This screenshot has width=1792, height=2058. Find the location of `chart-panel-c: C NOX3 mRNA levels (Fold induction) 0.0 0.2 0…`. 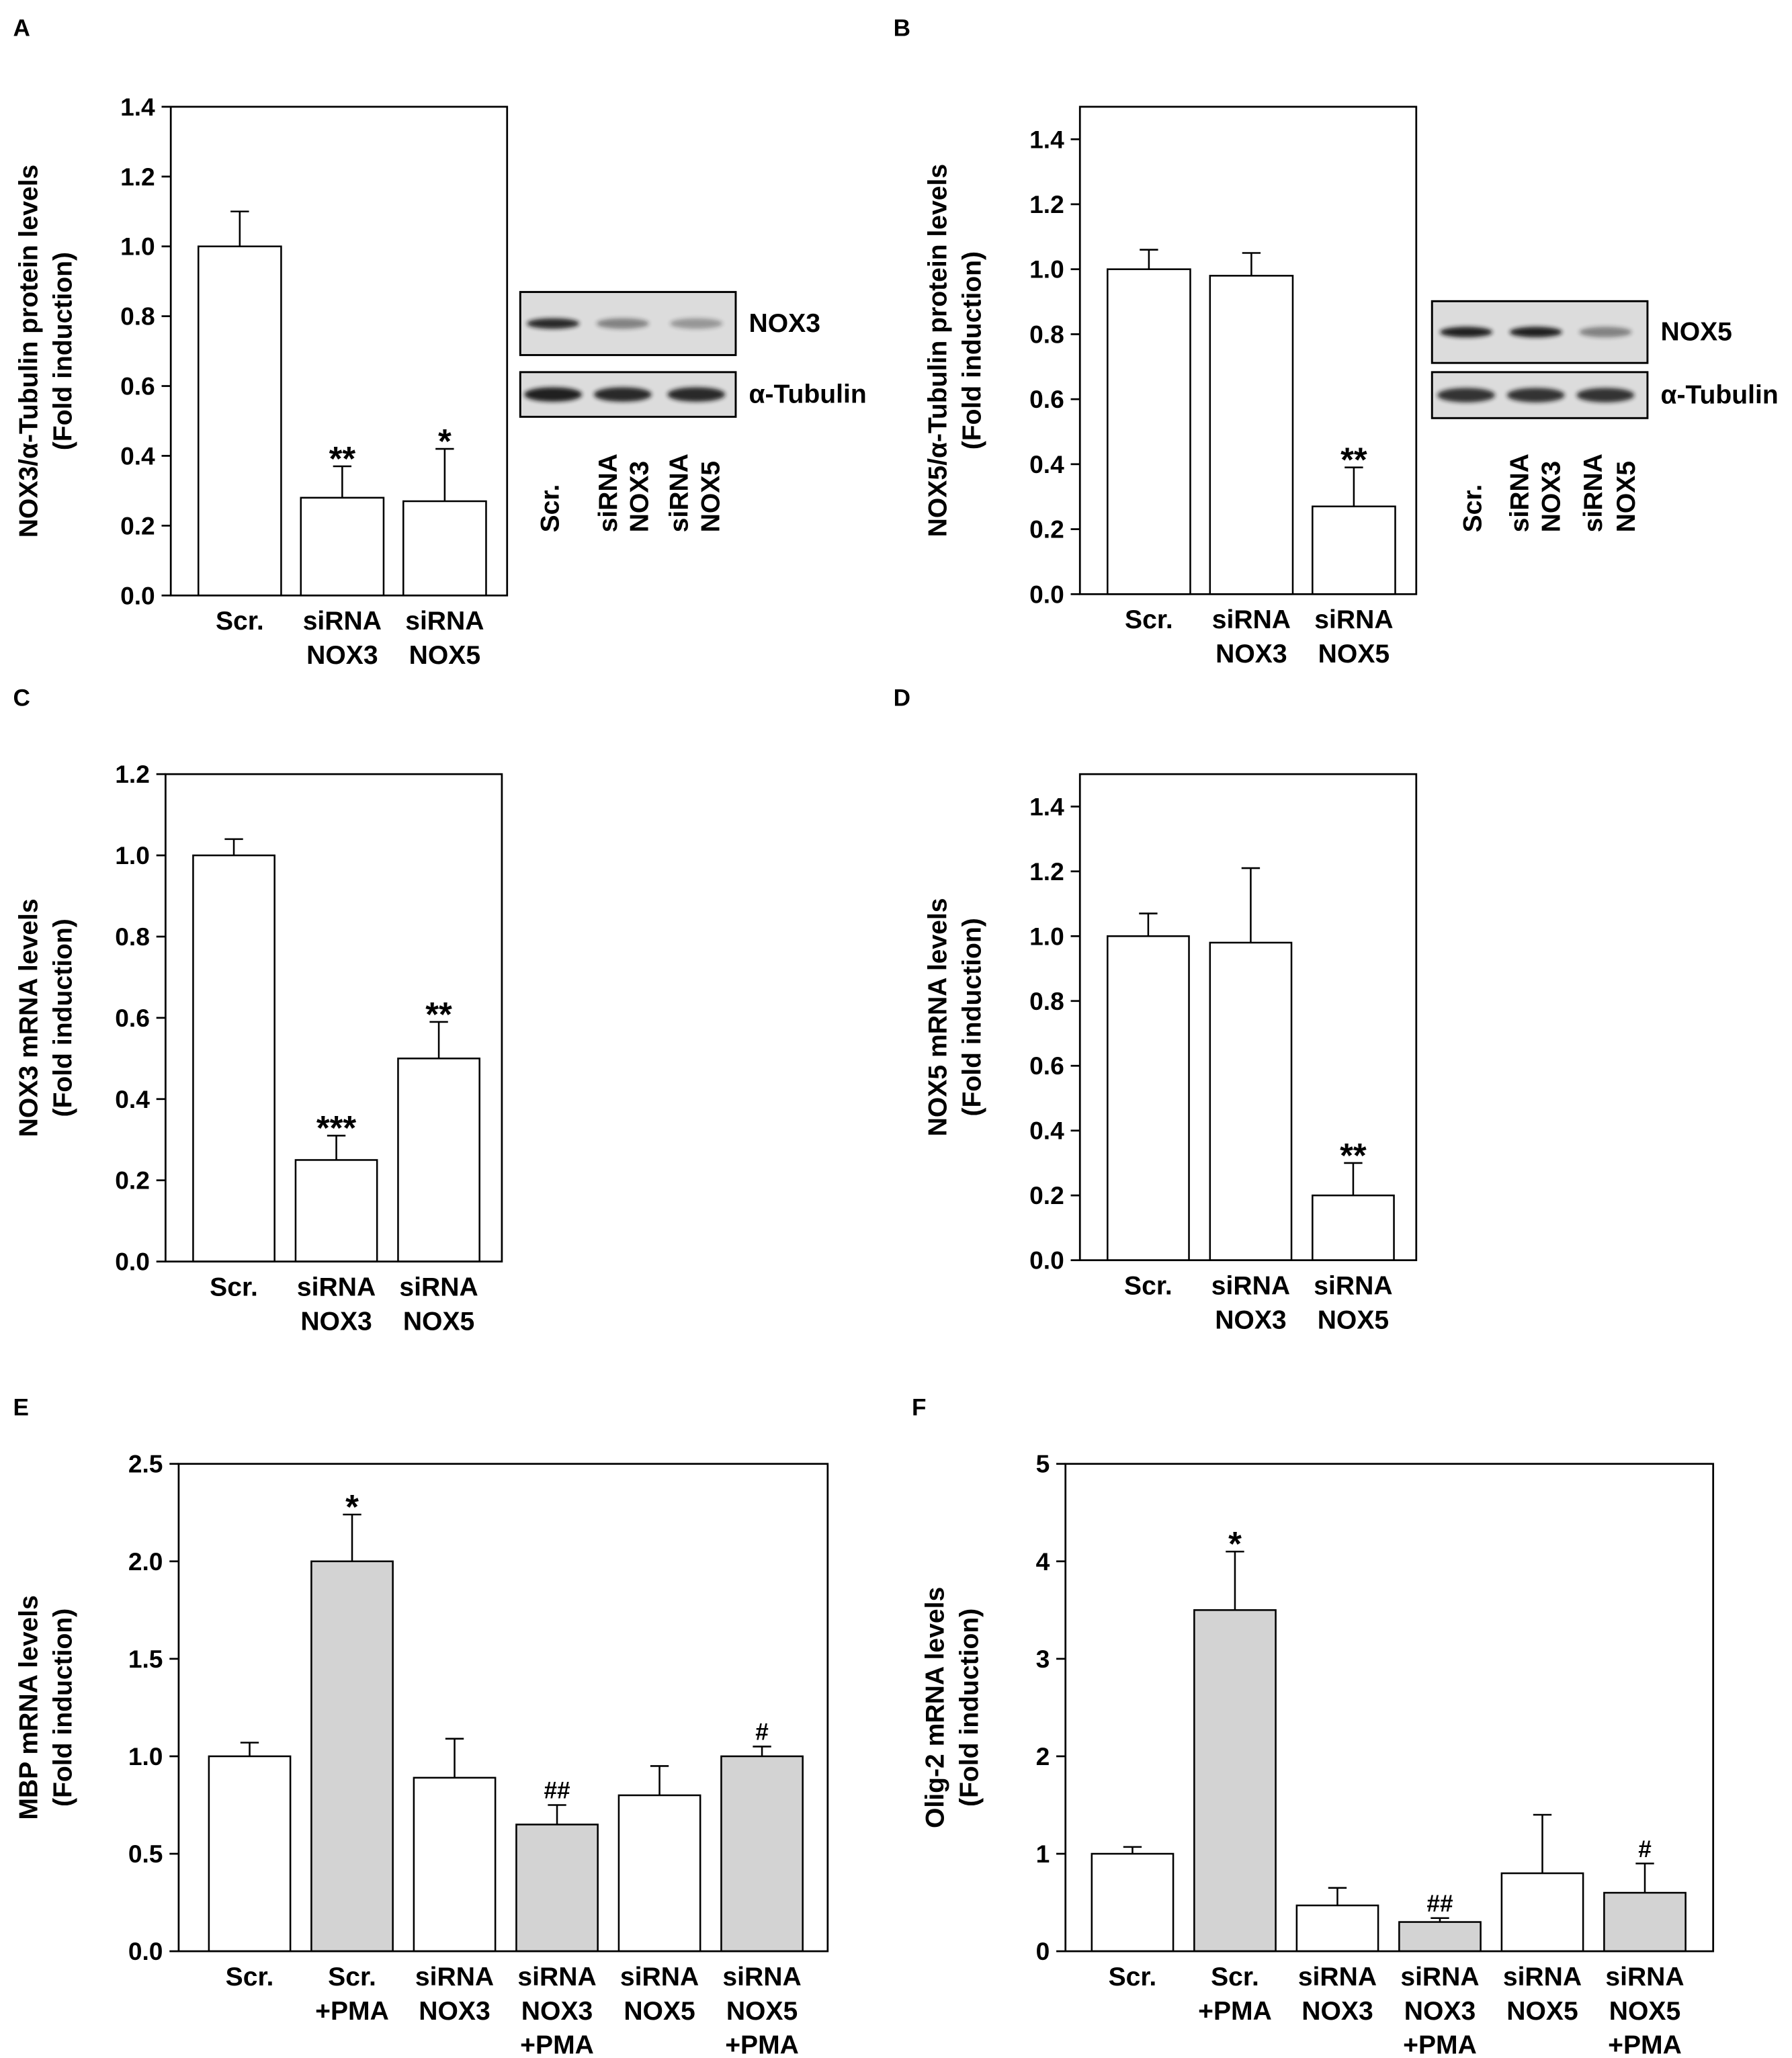

chart-panel-c: C NOX3 mRNA levels (Fold induction) 0.0 0.2 0… is located at coordinates (258, 1011).